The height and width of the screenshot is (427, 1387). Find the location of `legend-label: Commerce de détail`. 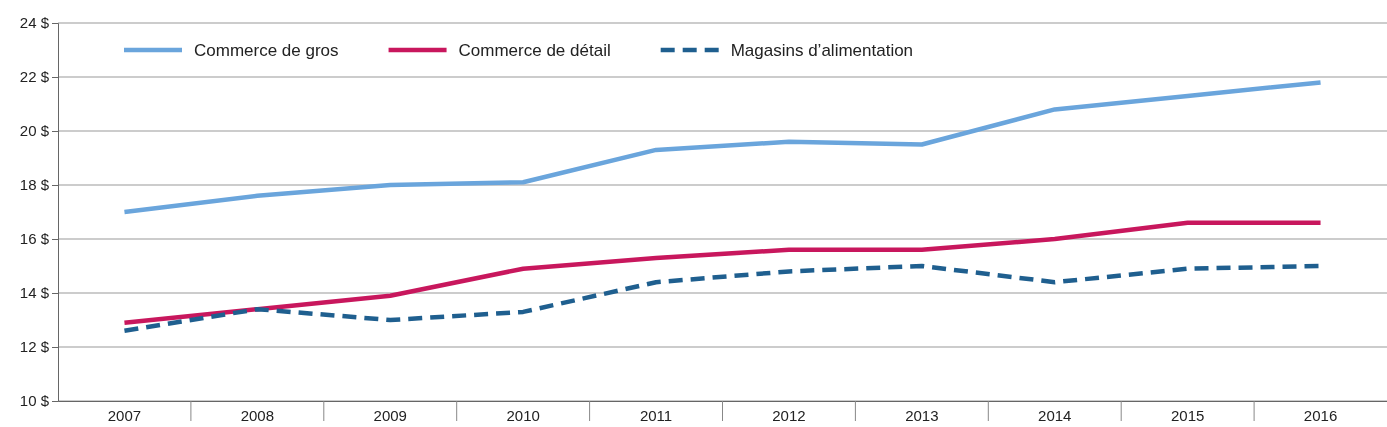

legend-label: Commerce de détail is located at coordinates (534, 50).